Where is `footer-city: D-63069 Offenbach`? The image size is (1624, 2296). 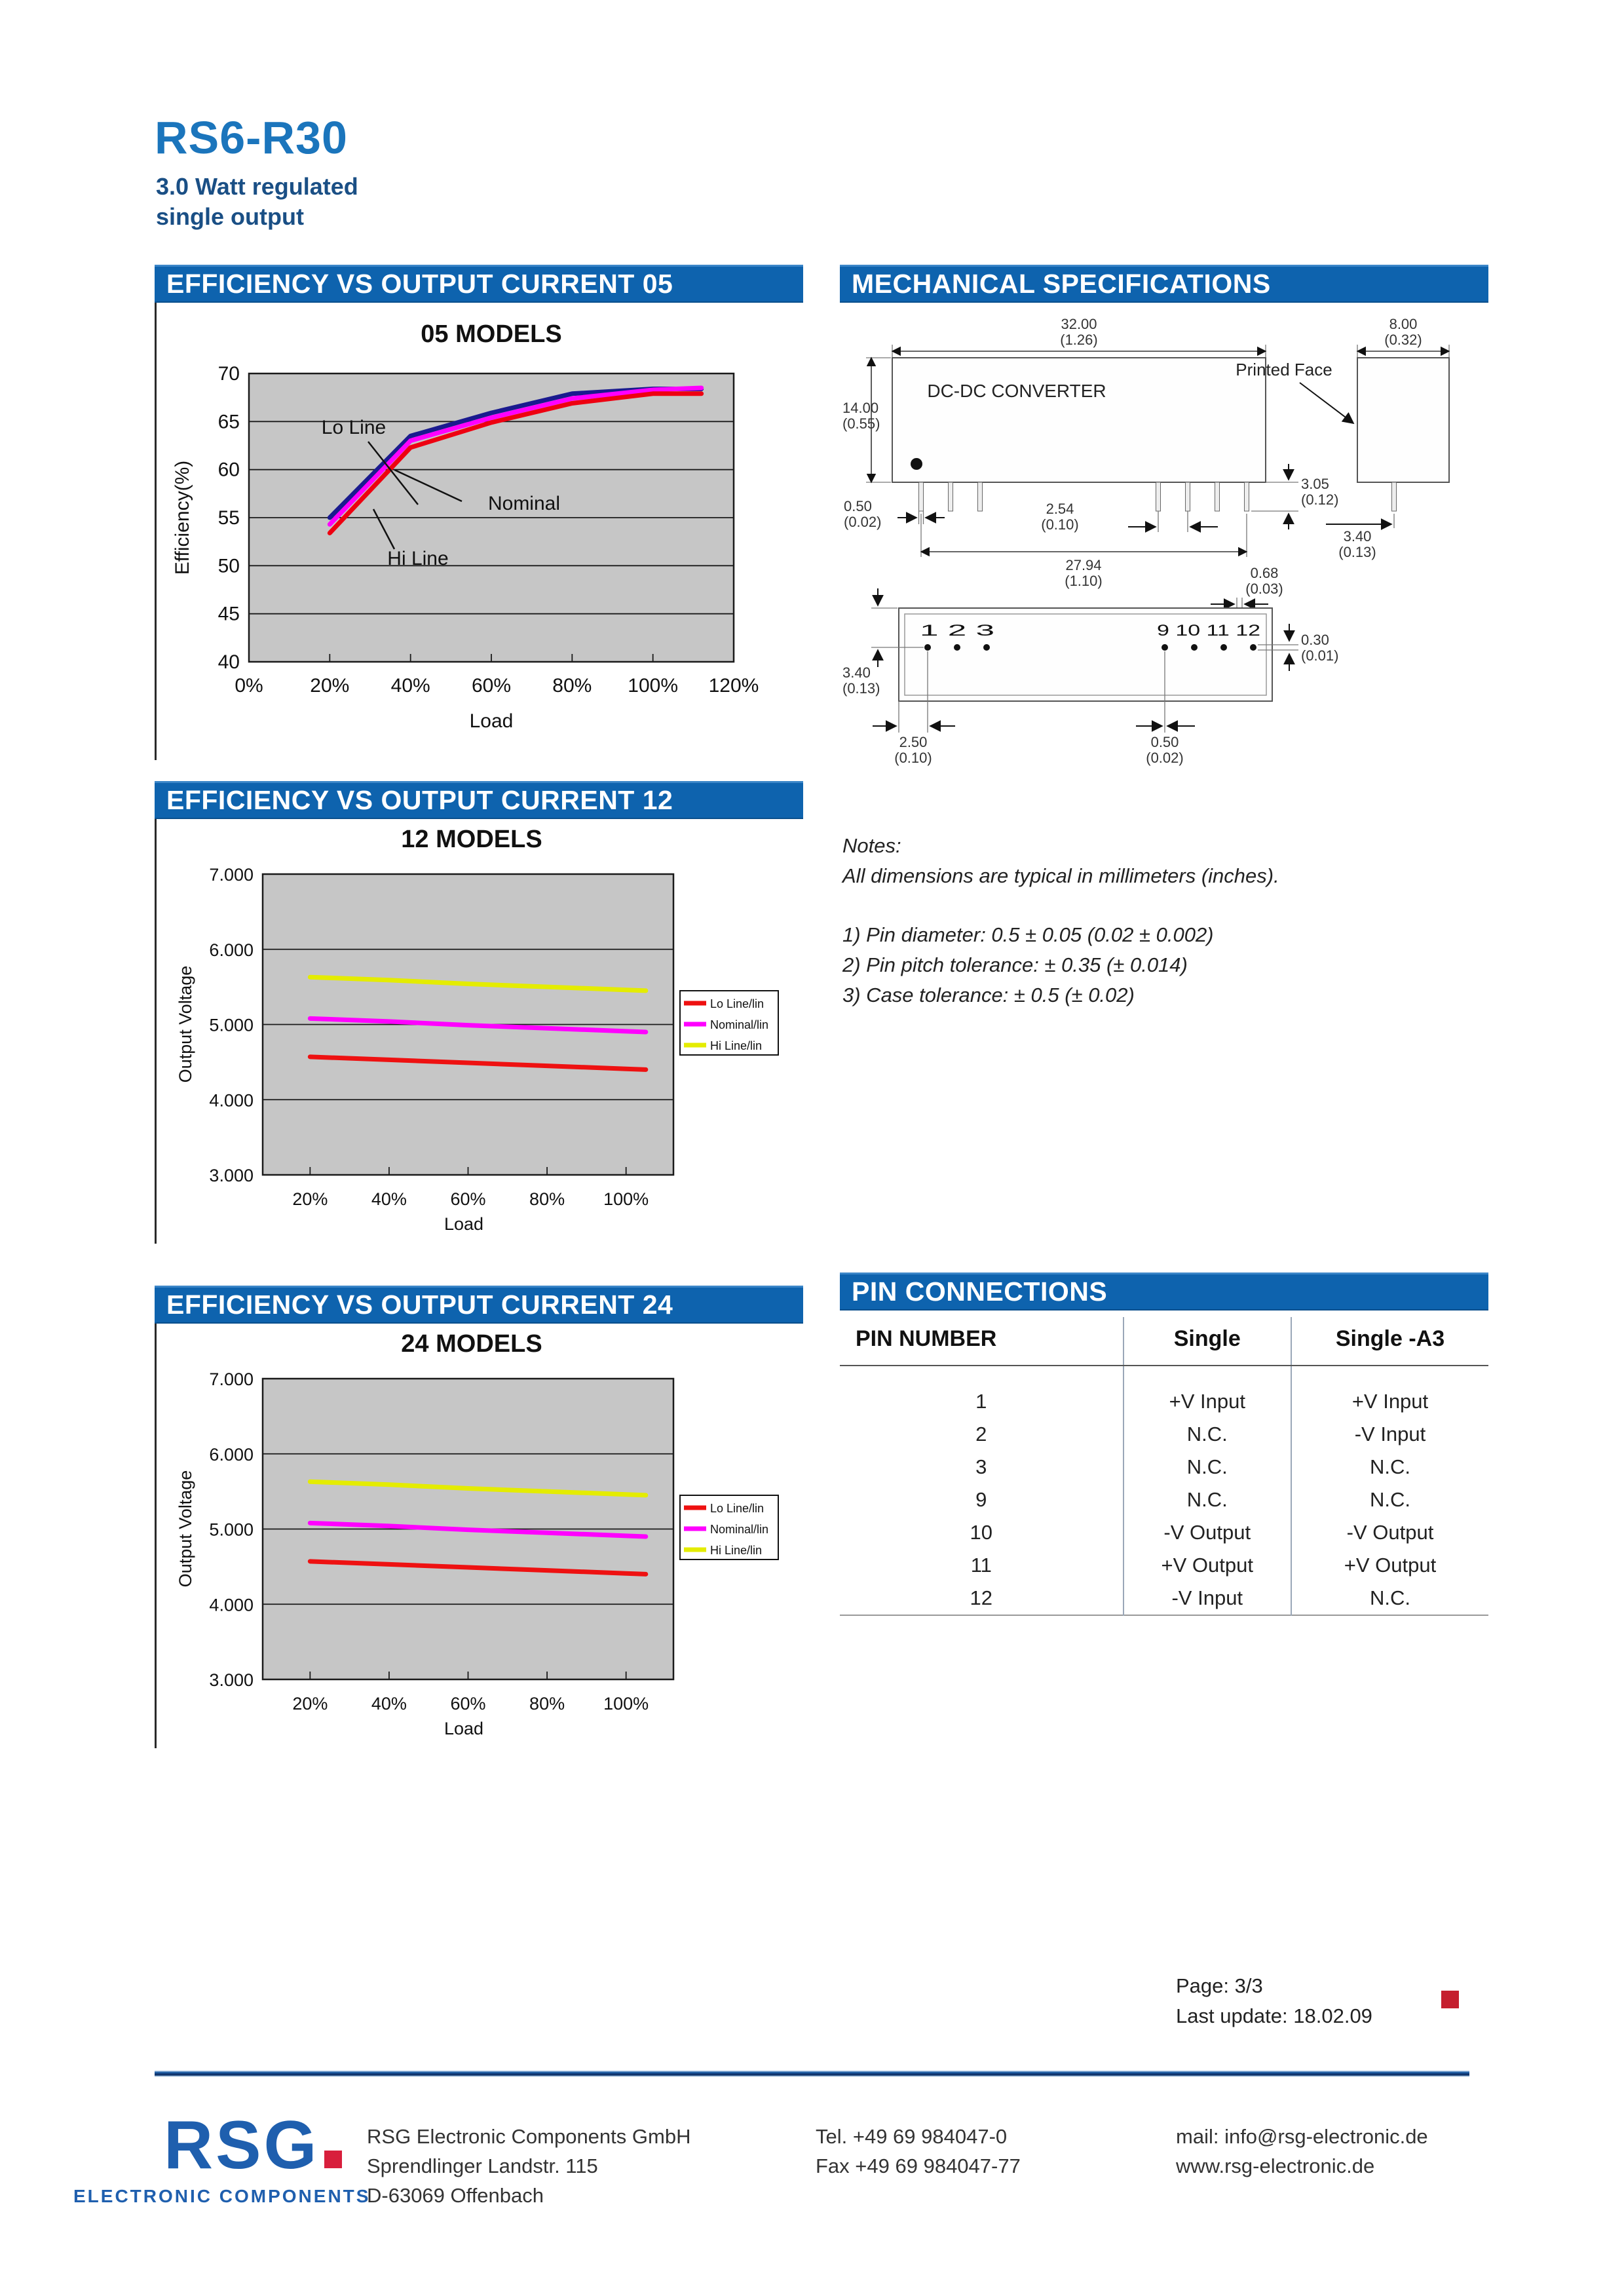 footer-city: D-63069 Offenbach is located at coordinates (455, 2195).